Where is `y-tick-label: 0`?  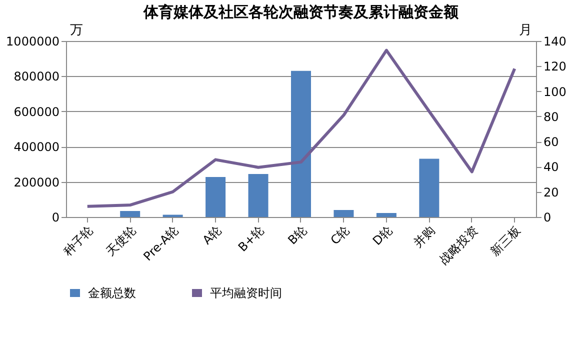 y-tick-label: 0 is located at coordinates (56, 217).